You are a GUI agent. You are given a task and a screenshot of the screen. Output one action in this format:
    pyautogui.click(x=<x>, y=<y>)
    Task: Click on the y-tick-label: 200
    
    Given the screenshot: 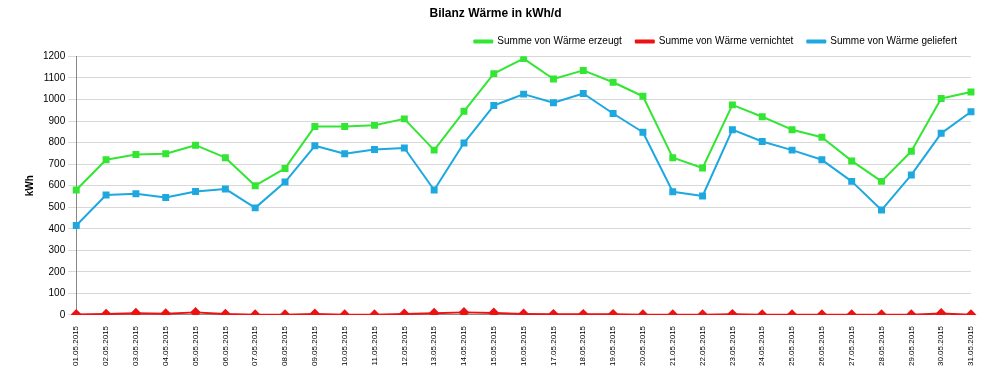 What is the action you would take?
    pyautogui.click(x=57, y=271)
    